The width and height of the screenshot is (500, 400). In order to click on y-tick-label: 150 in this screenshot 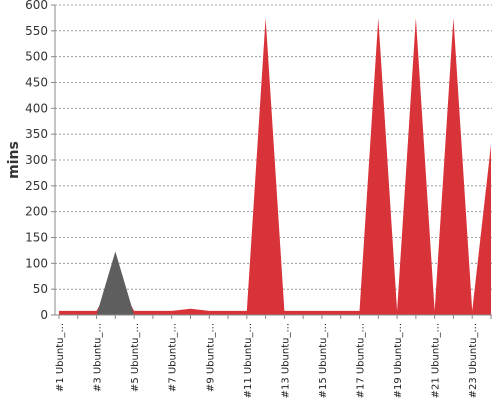, I will do `click(36, 238)`.